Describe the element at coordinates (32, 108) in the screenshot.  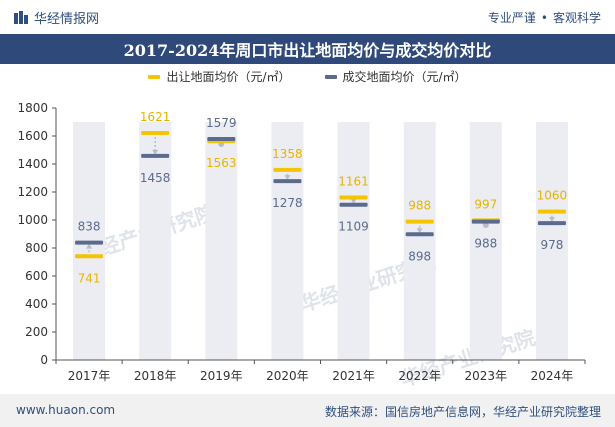
I see `y-tick-label: 1800` at that location.